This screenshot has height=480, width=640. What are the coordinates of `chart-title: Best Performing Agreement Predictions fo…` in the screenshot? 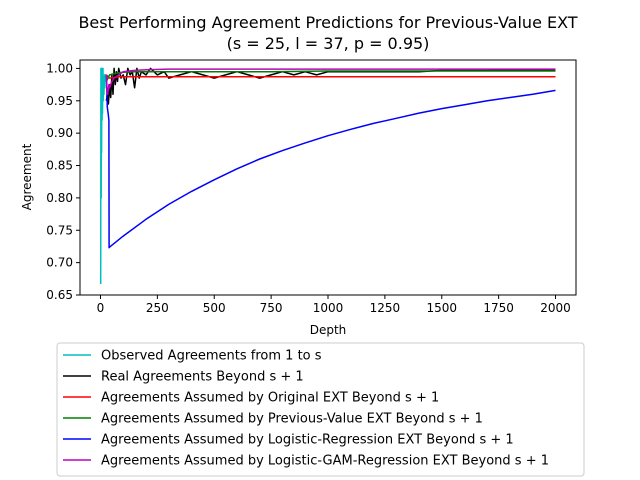 It's located at (327, 22).